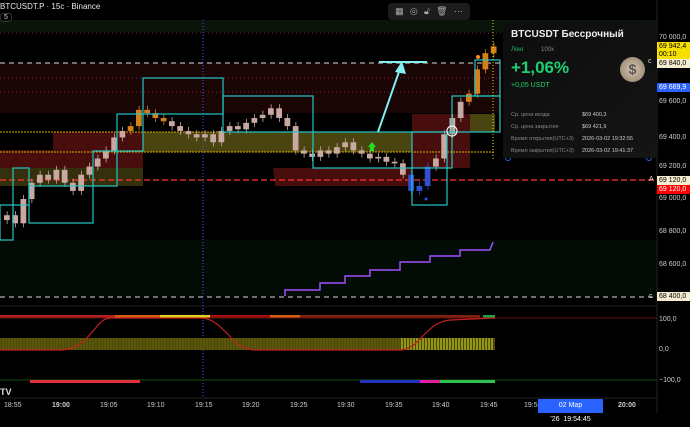 This screenshot has width=690, height=427. I want to click on price-label: 70 000,0, so click(673, 37).